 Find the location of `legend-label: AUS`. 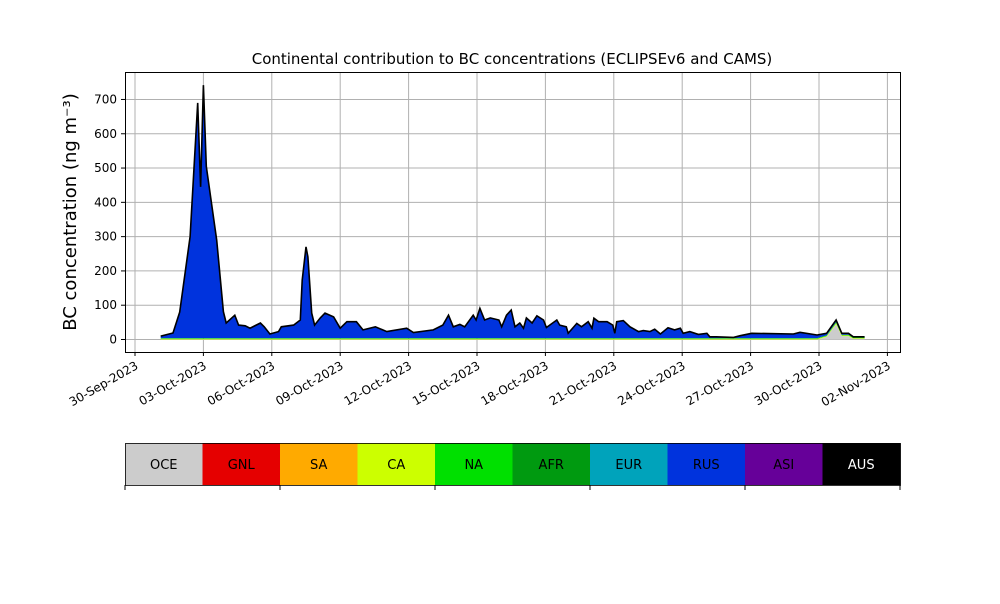

legend-label: AUS is located at coordinates (861, 465).